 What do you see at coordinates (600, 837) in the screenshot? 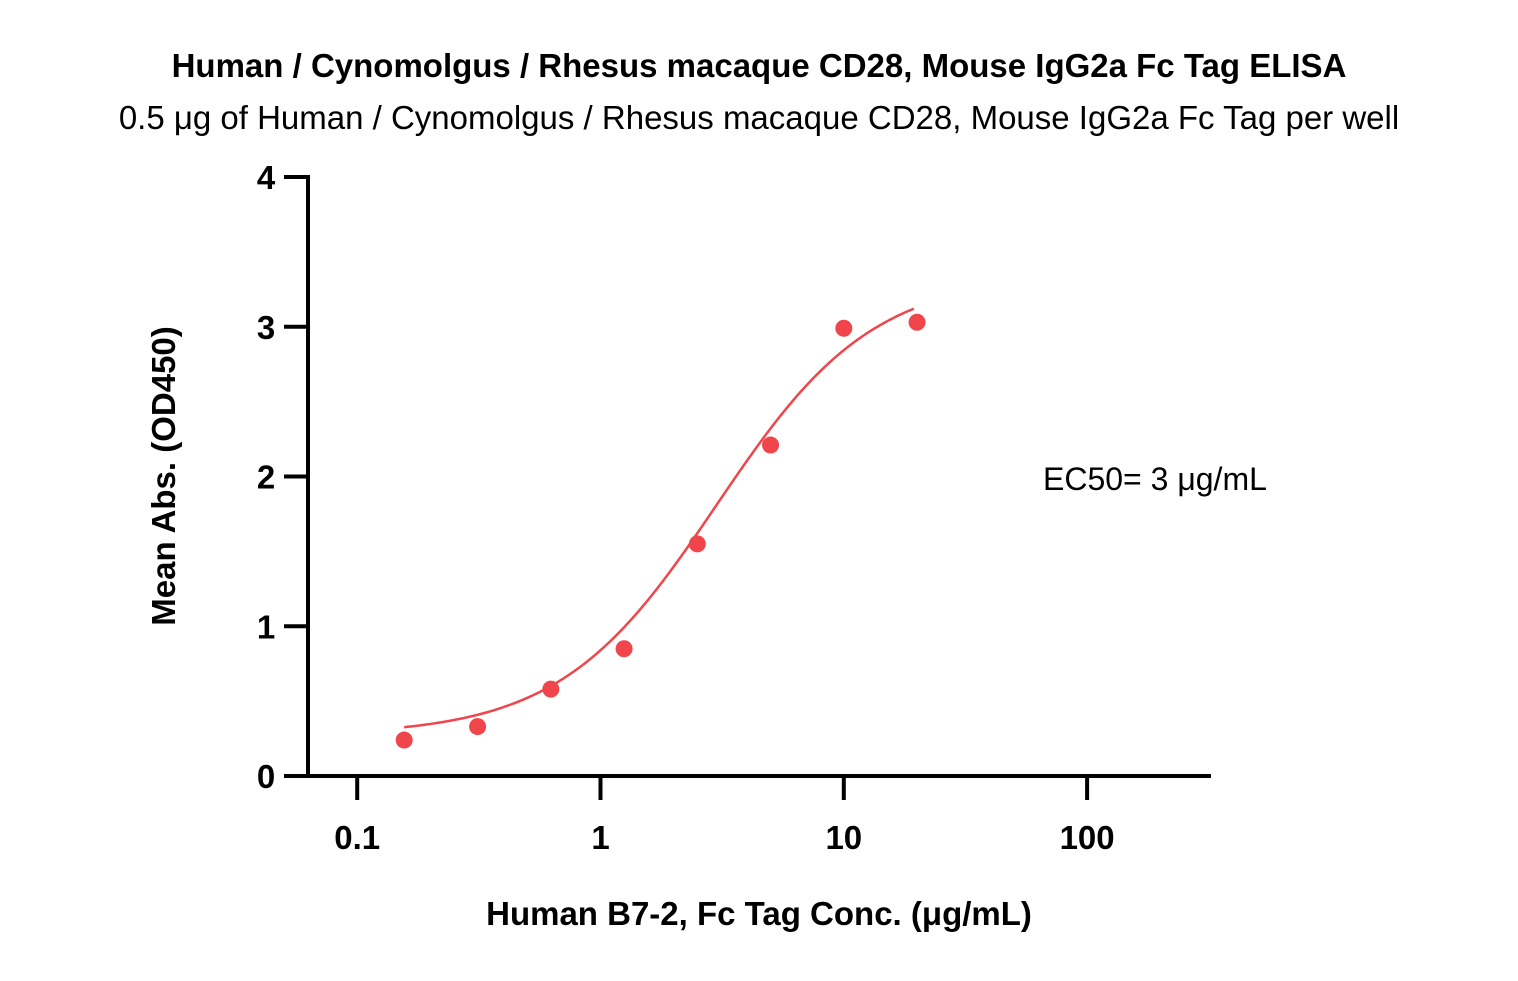
I see `x-tick-label: 1` at bounding box center [600, 837].